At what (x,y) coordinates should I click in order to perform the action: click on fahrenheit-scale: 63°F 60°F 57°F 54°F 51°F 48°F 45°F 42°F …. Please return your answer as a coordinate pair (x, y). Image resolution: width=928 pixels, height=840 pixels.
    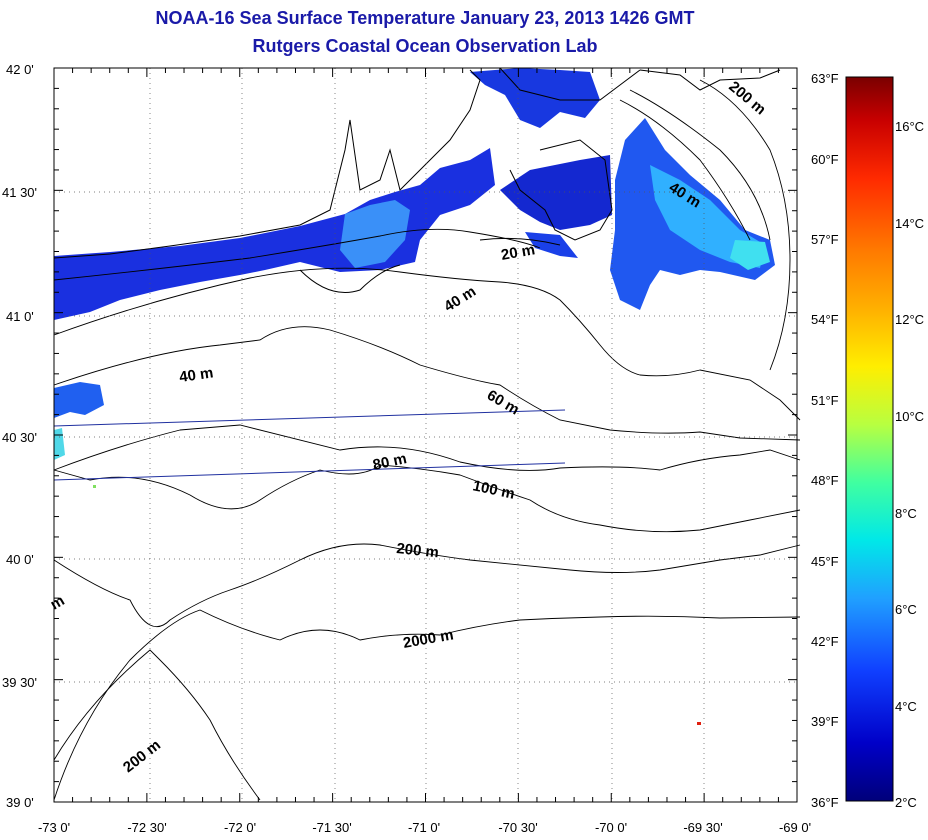
    Looking at the image, I should click on (825, 440).